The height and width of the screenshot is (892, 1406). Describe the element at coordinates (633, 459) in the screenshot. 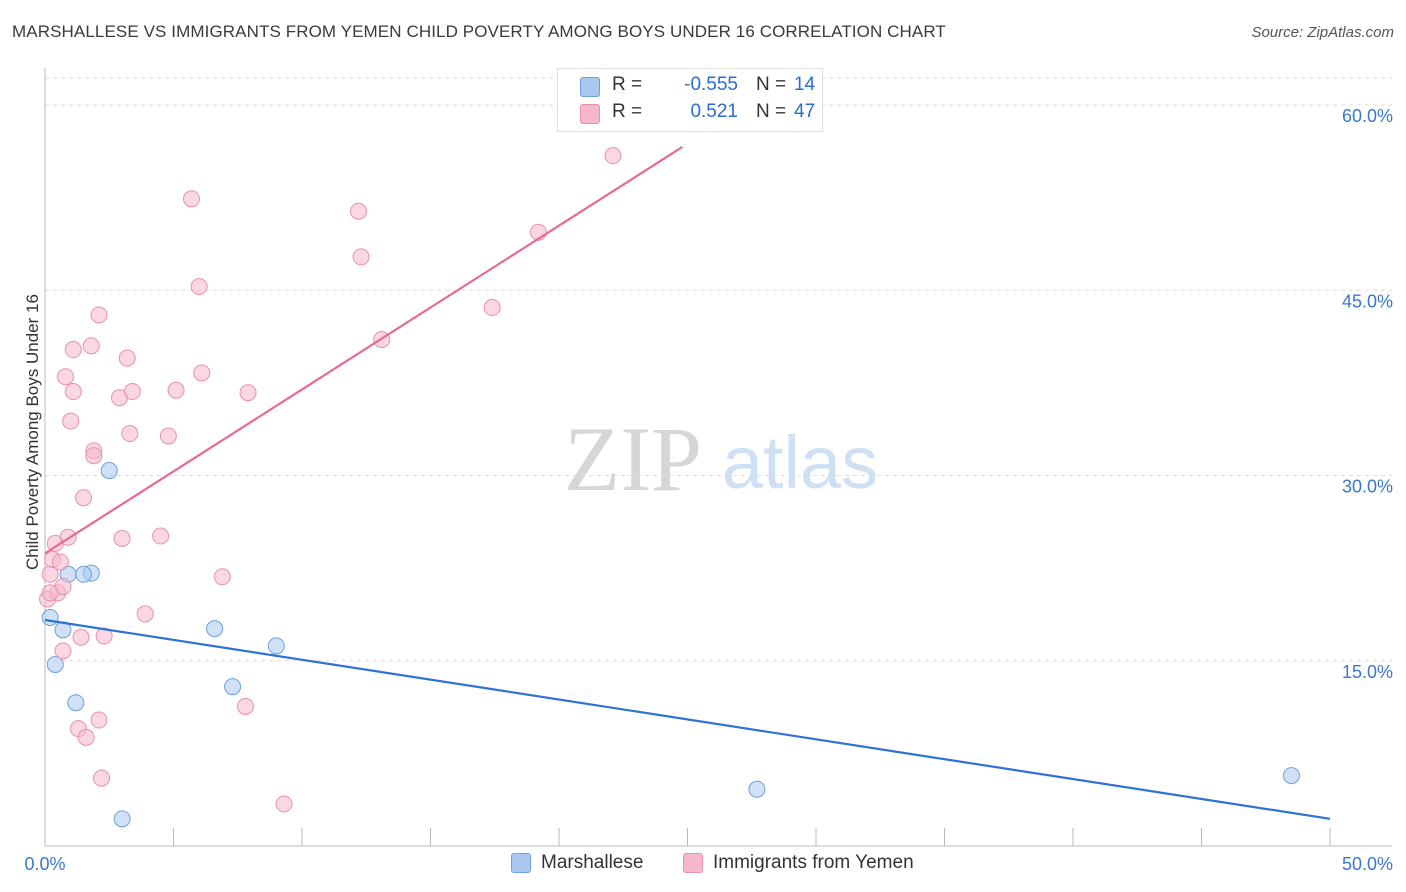

I see `watermark-zip: ZIP` at that location.